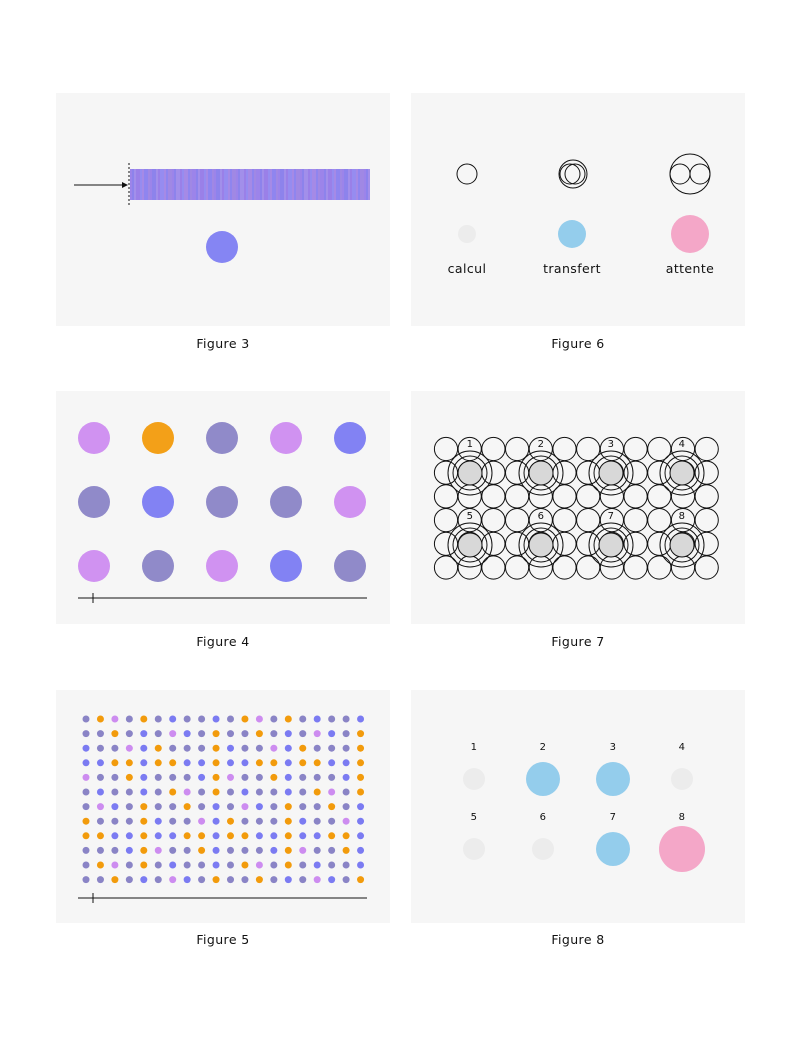  I want to click on process-dot, so click(222, 247).